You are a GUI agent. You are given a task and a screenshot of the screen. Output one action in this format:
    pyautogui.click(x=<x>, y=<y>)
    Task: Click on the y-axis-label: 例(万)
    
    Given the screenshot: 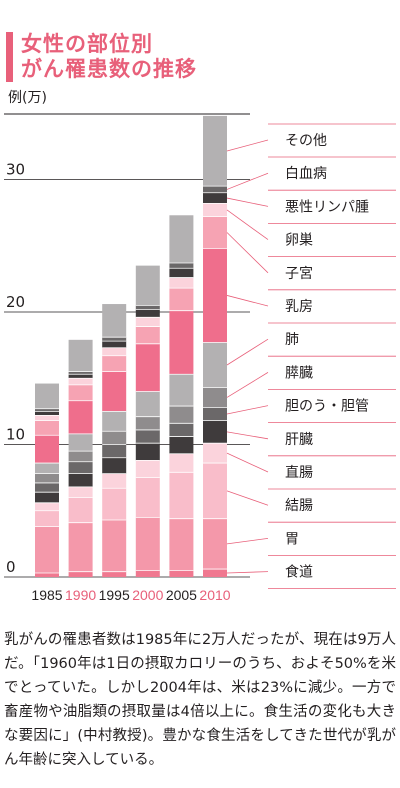 What is the action you would take?
    pyautogui.click(x=27, y=98)
    